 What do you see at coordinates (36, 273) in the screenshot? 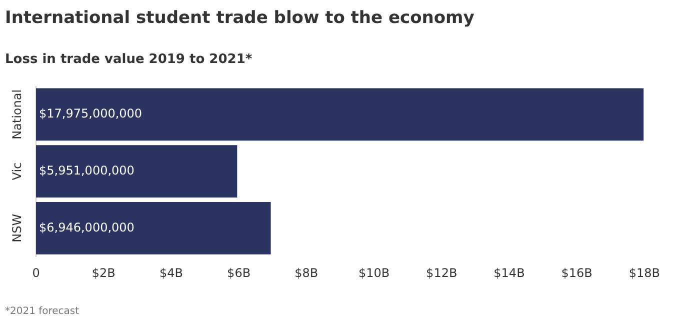
I see `x-tick-label: 0` at bounding box center [36, 273].